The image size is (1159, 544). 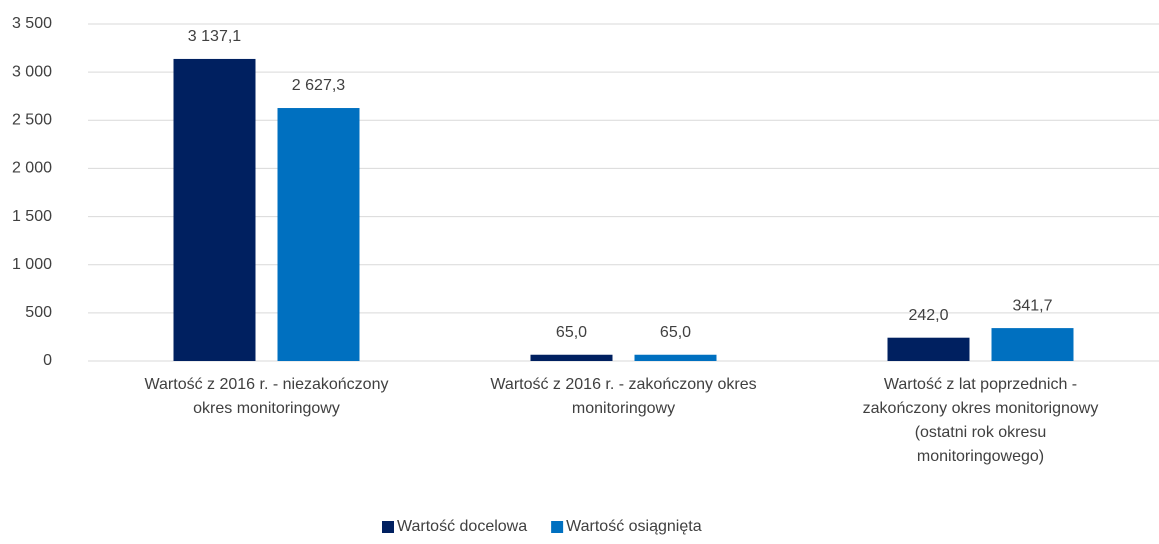 What do you see at coordinates (928, 315) in the screenshot?
I see `data-label: 242,0` at bounding box center [928, 315].